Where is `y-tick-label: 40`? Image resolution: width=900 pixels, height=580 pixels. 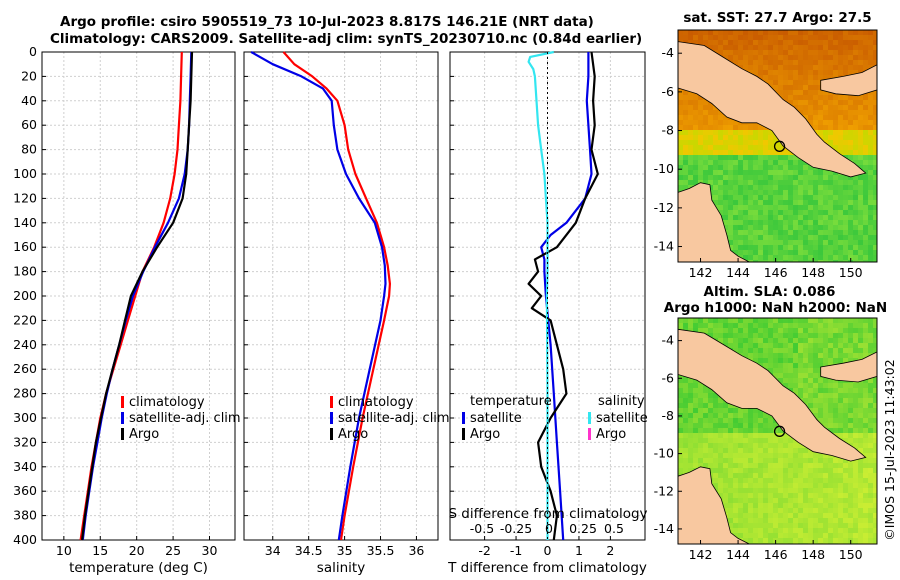
y-tick-label: 40 is located at coordinates (29, 100).